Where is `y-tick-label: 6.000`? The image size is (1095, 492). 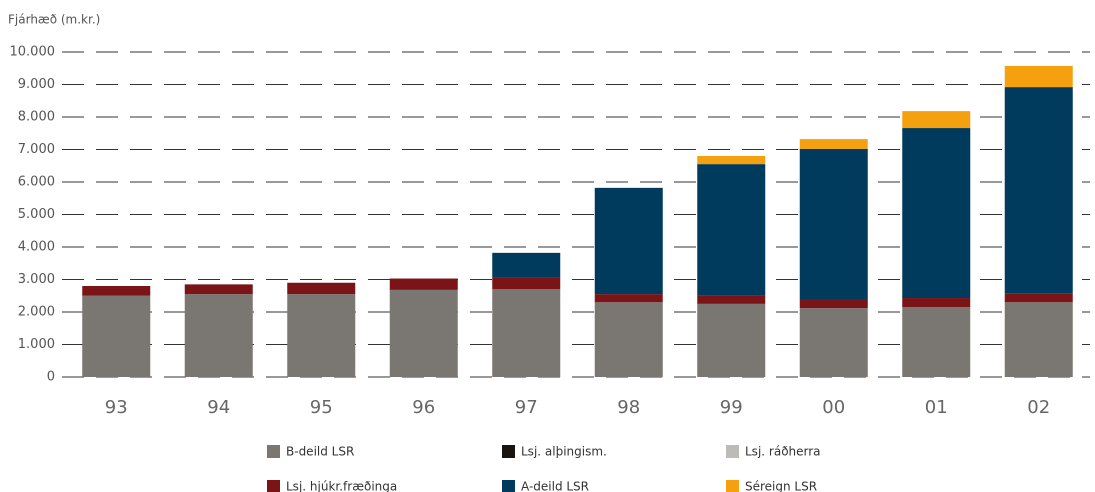
y-tick-label: 6.000 is located at coordinates (36, 182).